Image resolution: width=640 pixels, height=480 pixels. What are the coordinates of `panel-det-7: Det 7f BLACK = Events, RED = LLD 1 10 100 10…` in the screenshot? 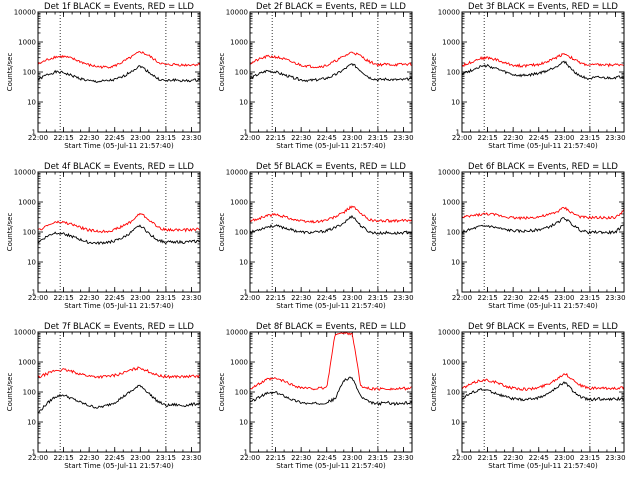 It's located at (104, 396).